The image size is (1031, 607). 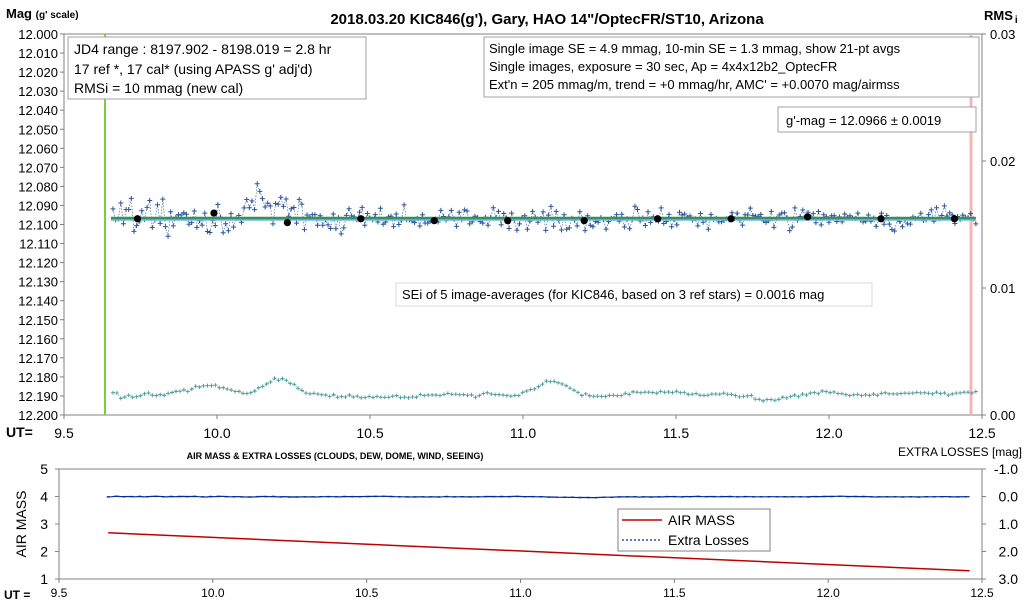 What do you see at coordinates (544, 210) in the screenshot?
I see `target-series-line` at bounding box center [544, 210].